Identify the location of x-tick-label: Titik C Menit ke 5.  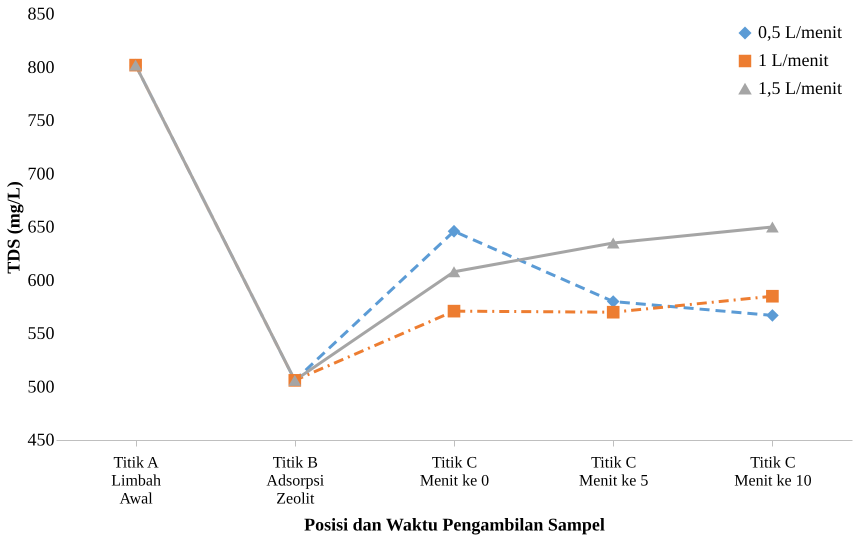
(613, 472).